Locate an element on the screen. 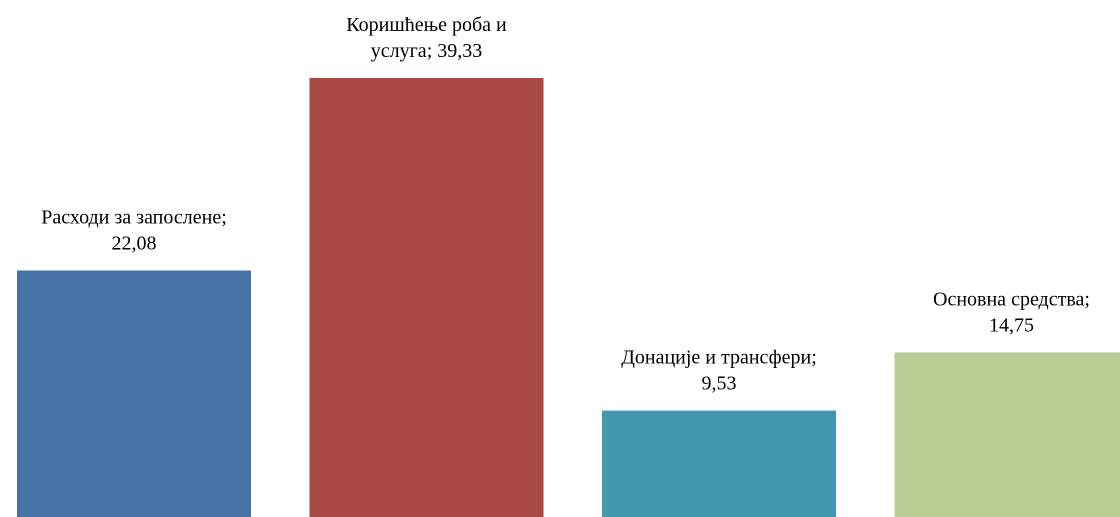  data-label-line2-3: 9,53 is located at coordinates (719, 384).